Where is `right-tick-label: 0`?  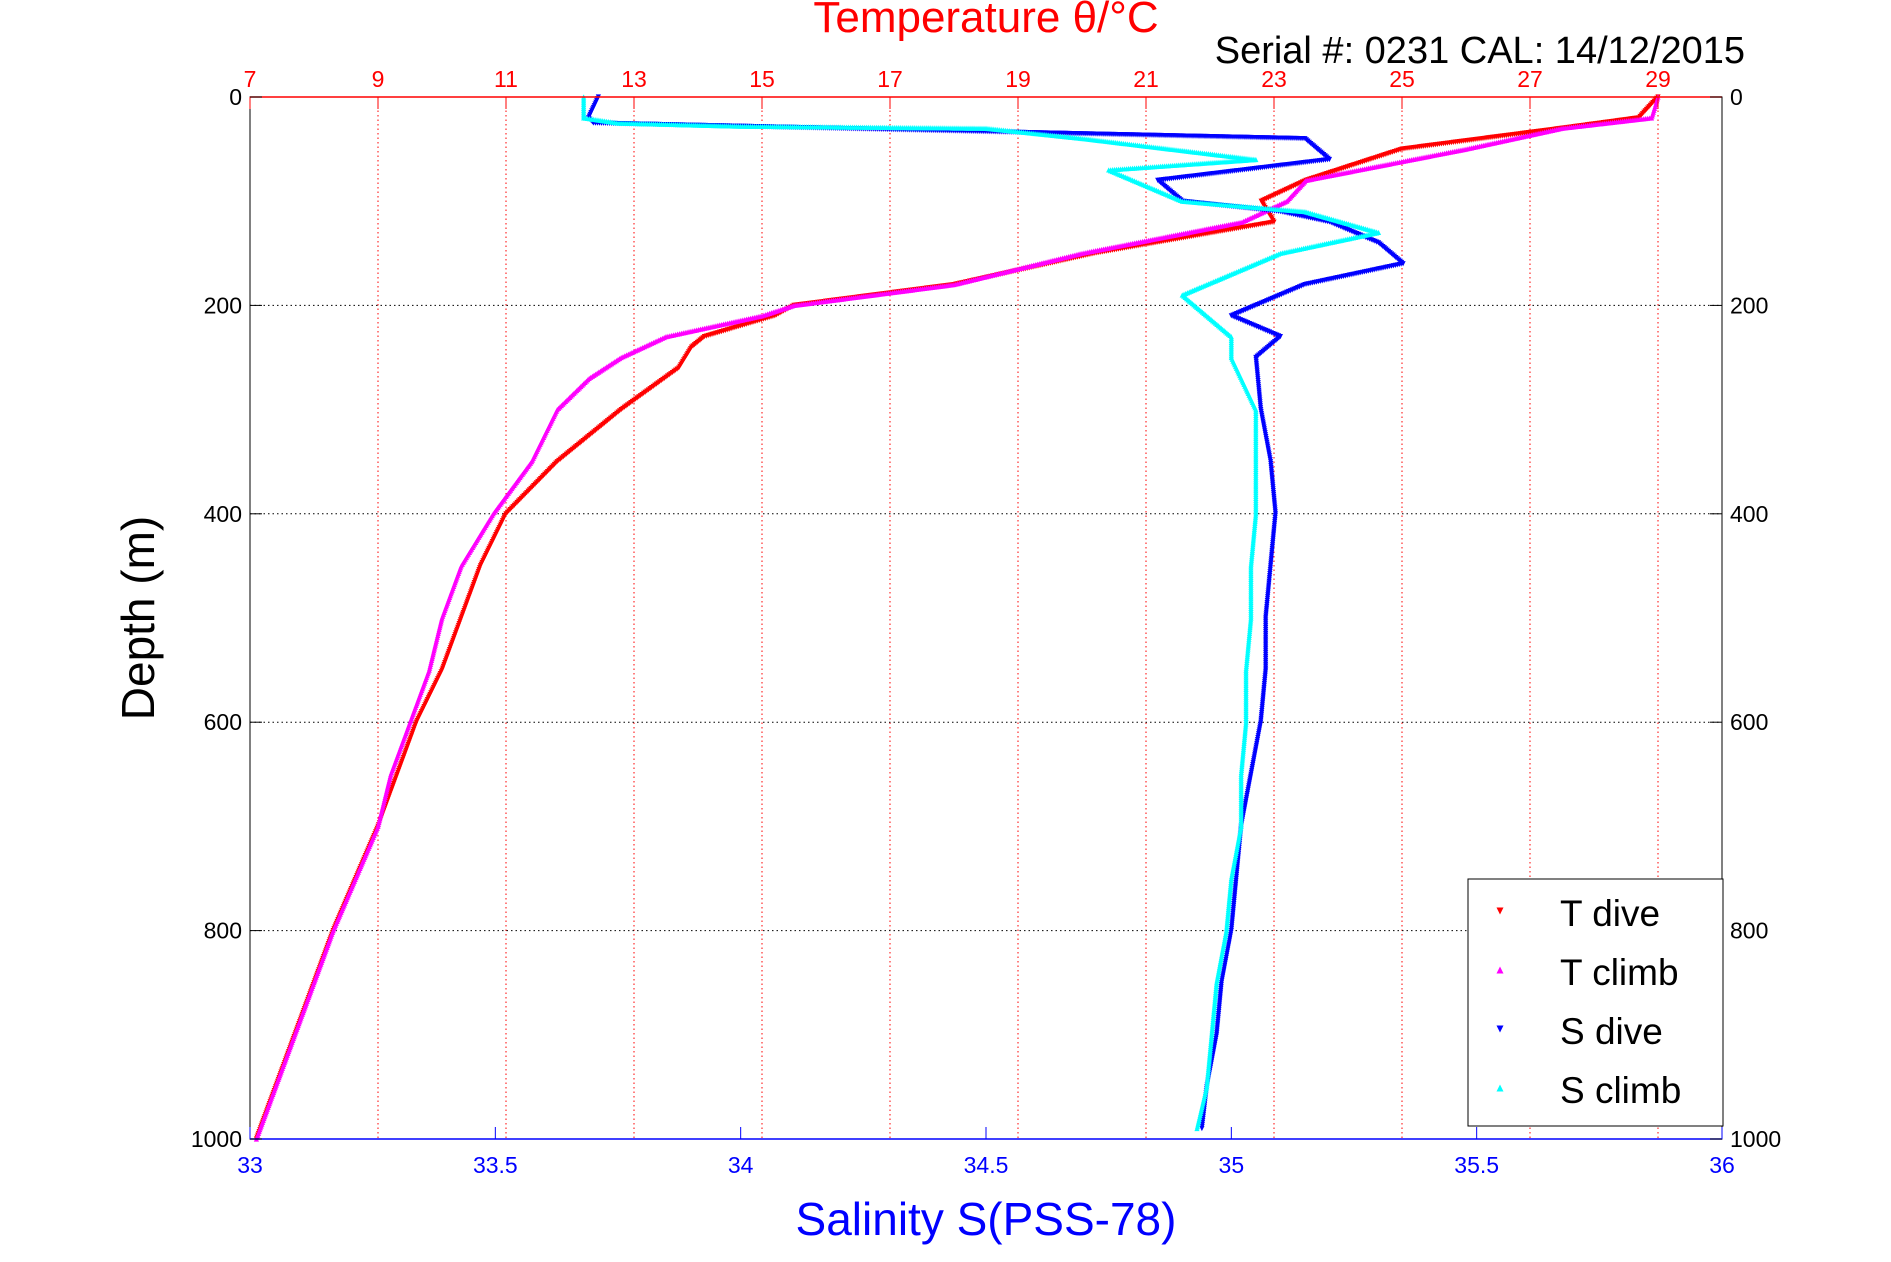 right-tick-label: 0 is located at coordinates (1736, 97).